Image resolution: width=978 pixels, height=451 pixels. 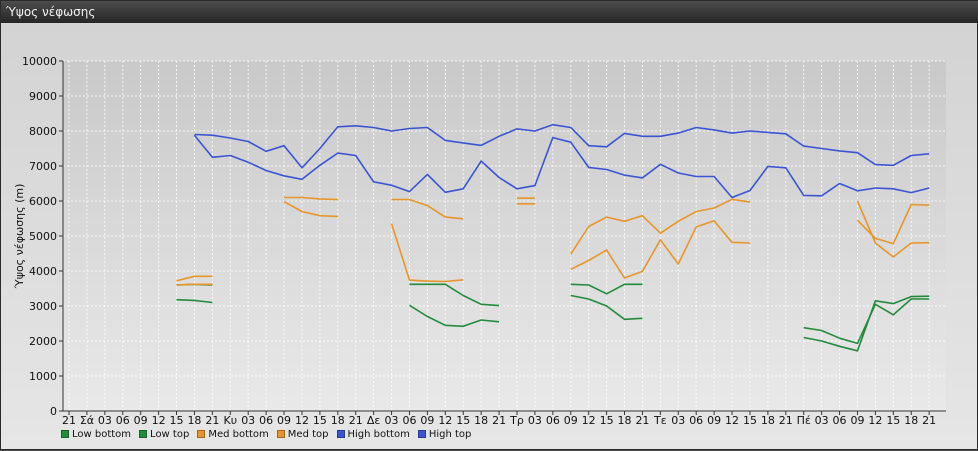 I want to click on legend-label: Med bottom, so click(x=238, y=434).